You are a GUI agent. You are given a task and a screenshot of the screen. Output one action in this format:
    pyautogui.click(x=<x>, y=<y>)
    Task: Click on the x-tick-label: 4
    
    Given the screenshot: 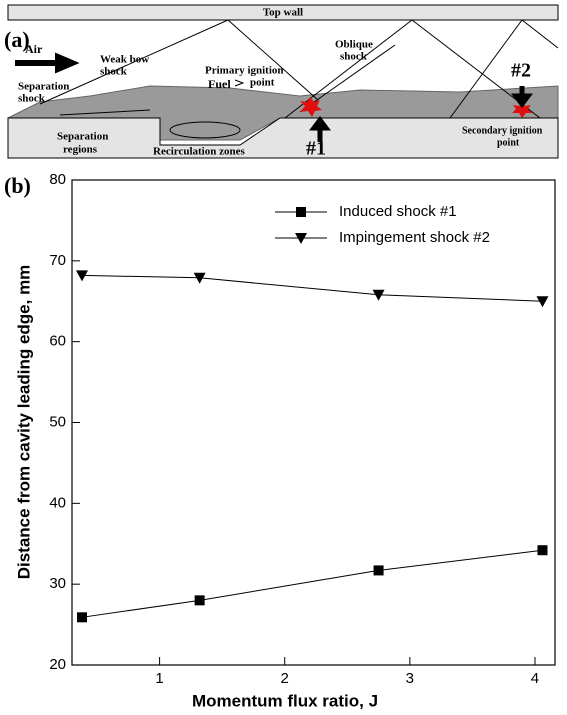 What is the action you would take?
    pyautogui.click(x=535, y=678)
    